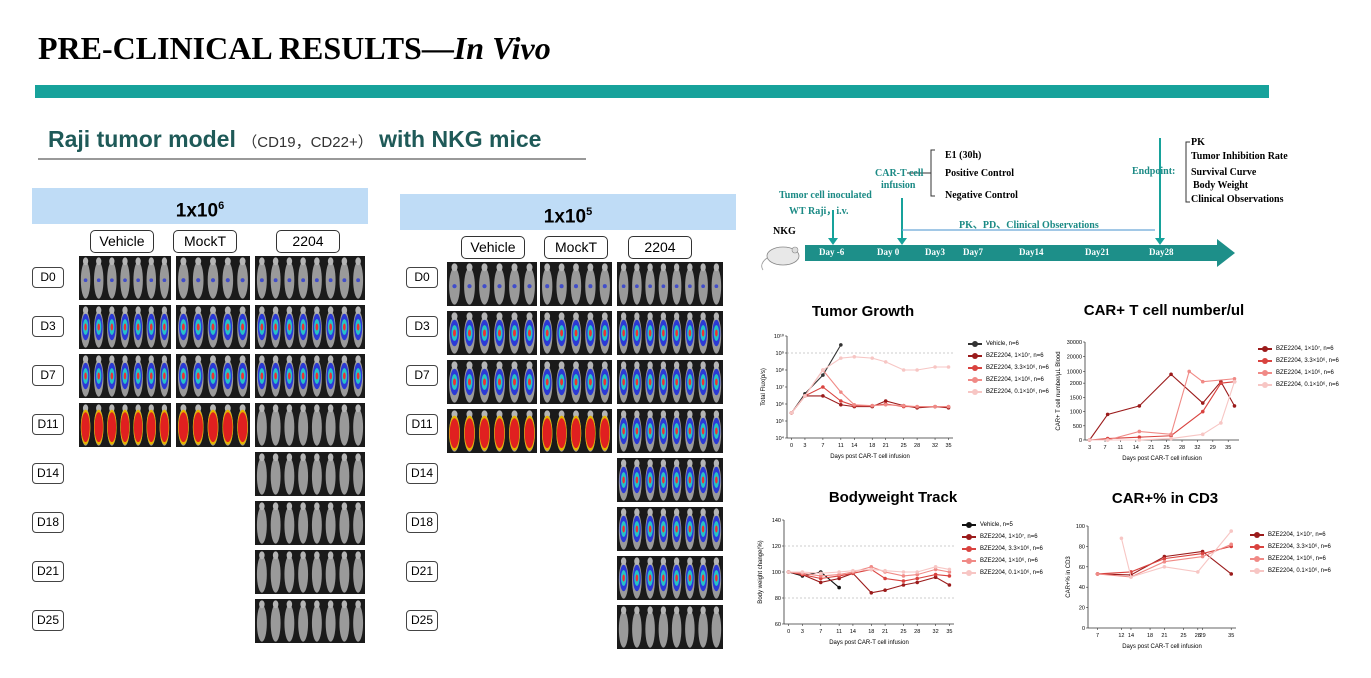 This screenshot has height=678, width=1371. Describe the element at coordinates (205, 241) in the screenshot. I see `left-group-mockt: MockT` at that location.